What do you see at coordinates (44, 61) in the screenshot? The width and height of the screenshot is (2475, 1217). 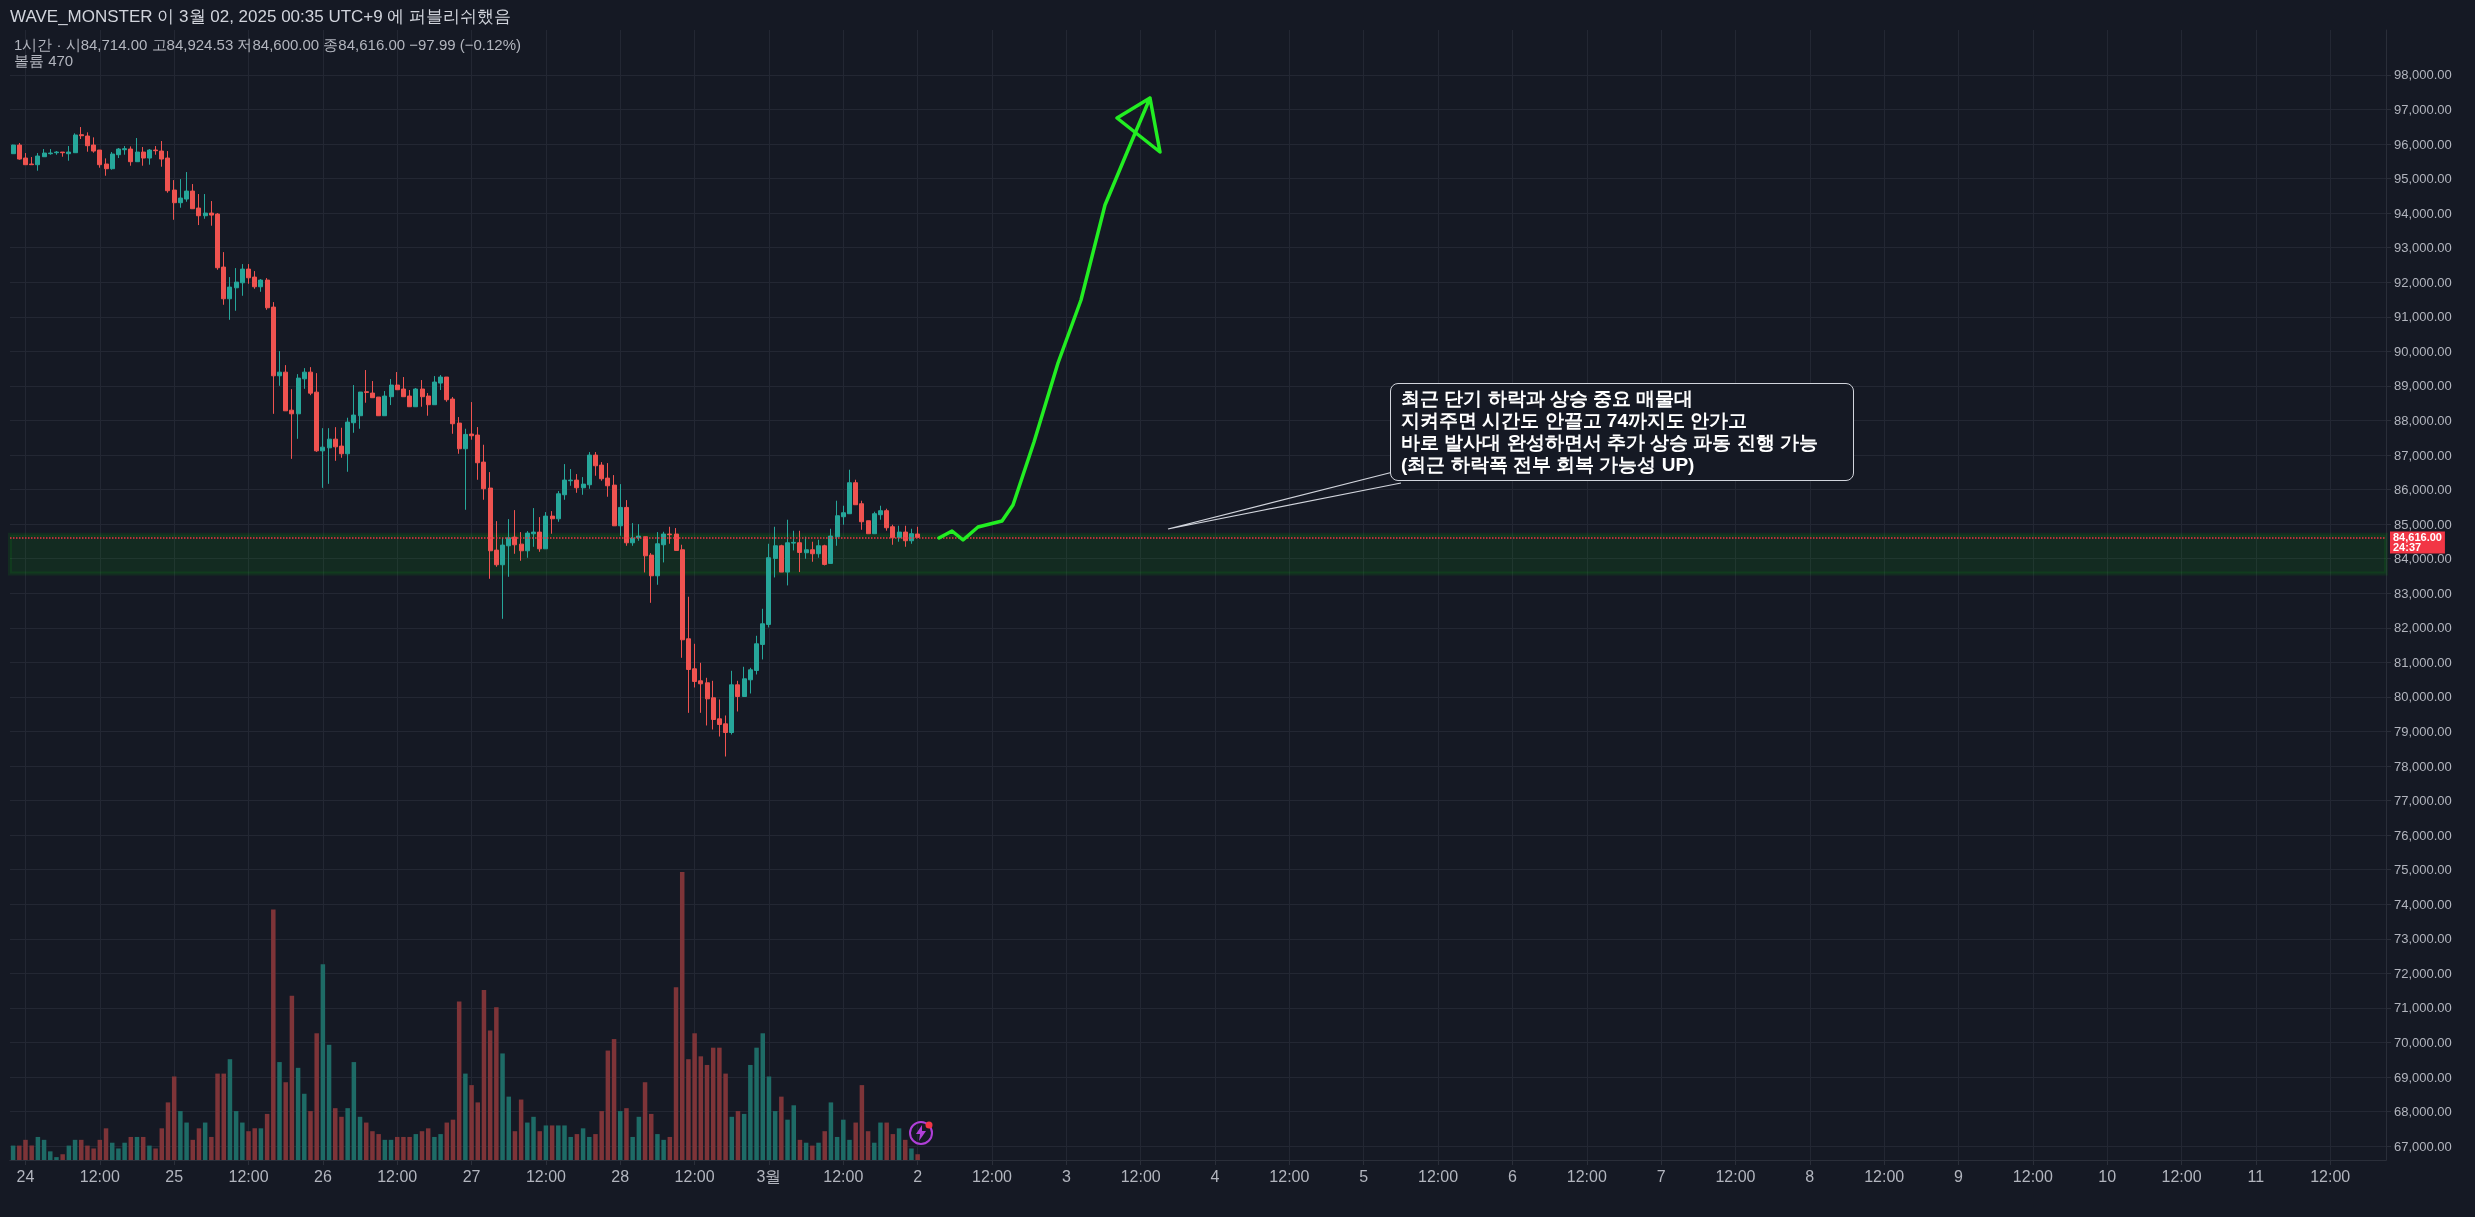 I see `chart-title: 볼륨 470` at bounding box center [44, 61].